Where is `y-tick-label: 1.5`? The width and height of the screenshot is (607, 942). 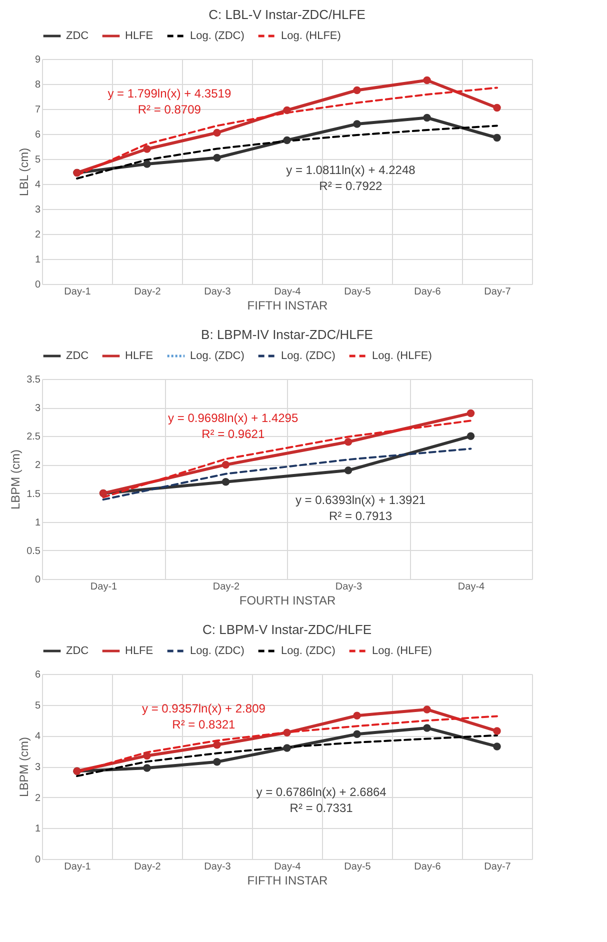
y-tick-label: 1.5 is located at coordinates (33, 494).